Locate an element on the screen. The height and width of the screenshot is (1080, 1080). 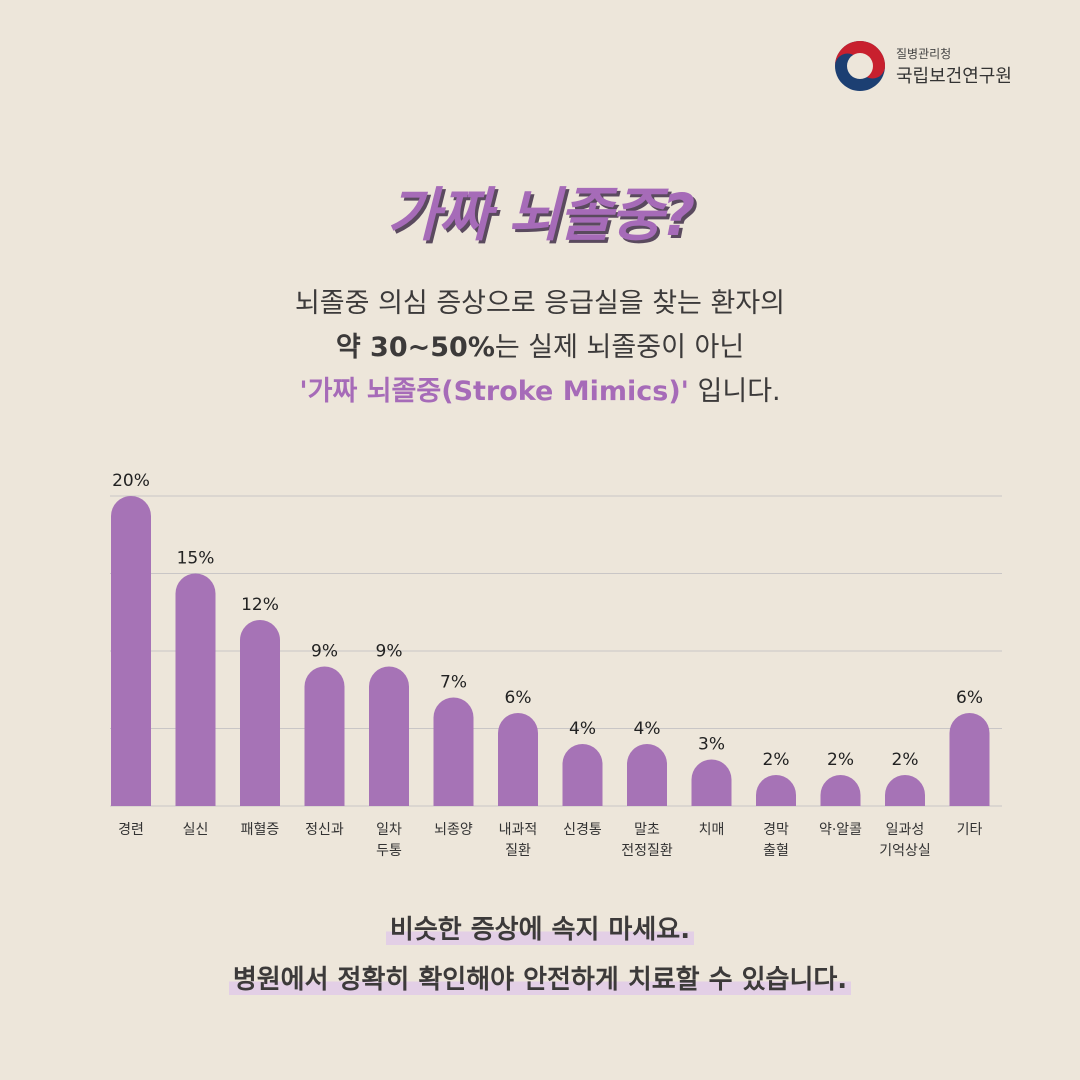
institute-name: 국립보건연구원 is located at coordinates (954, 76).